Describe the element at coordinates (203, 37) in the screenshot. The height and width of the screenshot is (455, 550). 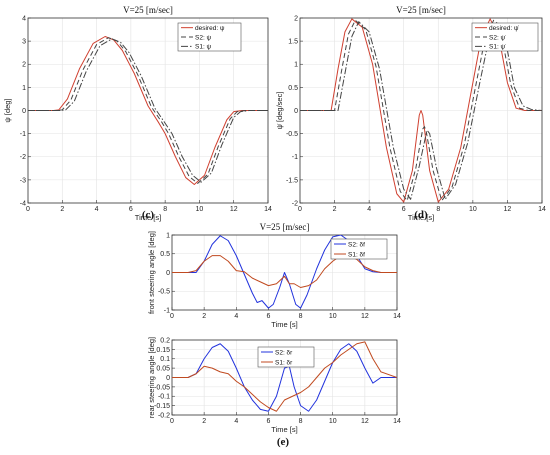
I see `legend-label: S2: ψ` at that location.